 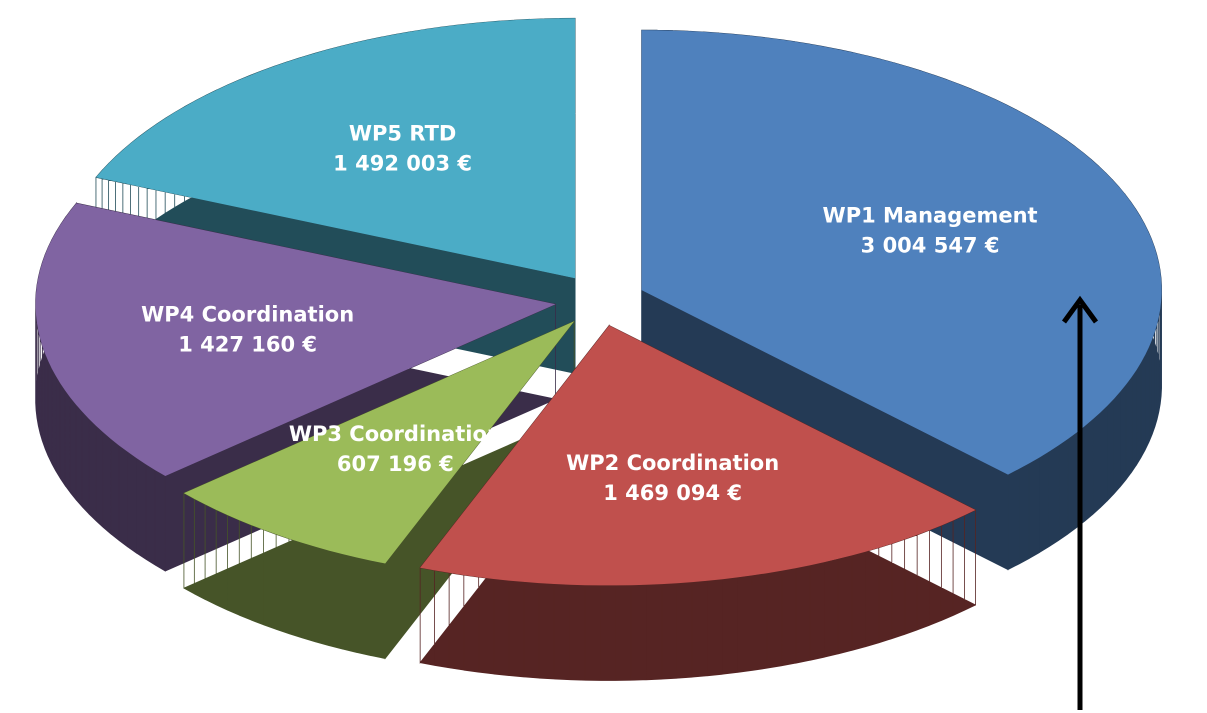 What do you see at coordinates (1080, 502) in the screenshot?
I see `arrow` at bounding box center [1080, 502].